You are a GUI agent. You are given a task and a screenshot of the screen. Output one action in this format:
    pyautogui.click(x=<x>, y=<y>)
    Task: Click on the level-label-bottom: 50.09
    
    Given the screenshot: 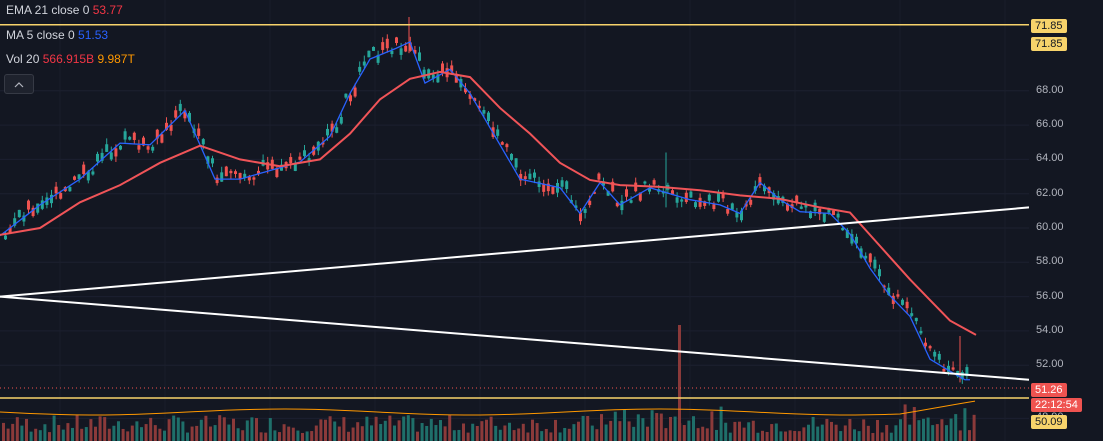 What is the action you would take?
    pyautogui.click(x=1049, y=422)
    